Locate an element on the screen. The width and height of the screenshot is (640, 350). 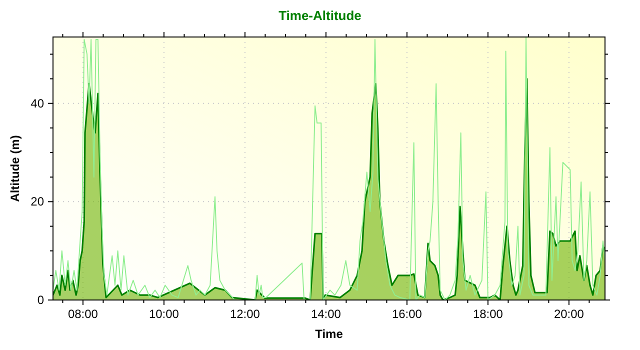
x-tick-label: 10:00 is located at coordinates (164, 314).